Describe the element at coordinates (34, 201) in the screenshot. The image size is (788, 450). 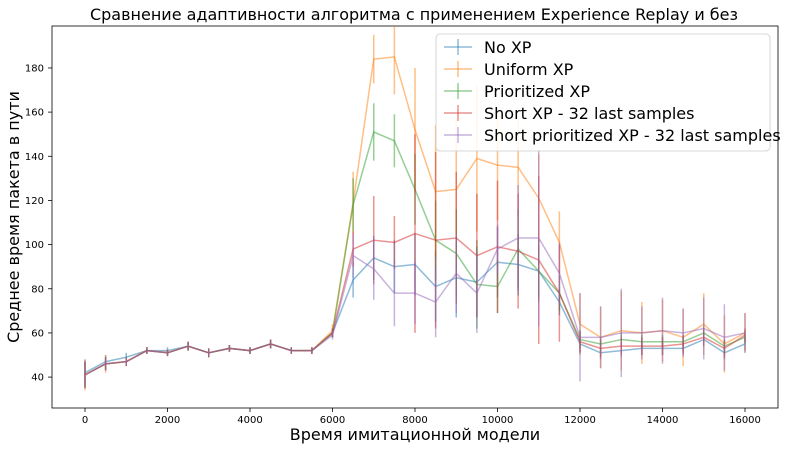
I see `y-tick-label: 120` at that location.